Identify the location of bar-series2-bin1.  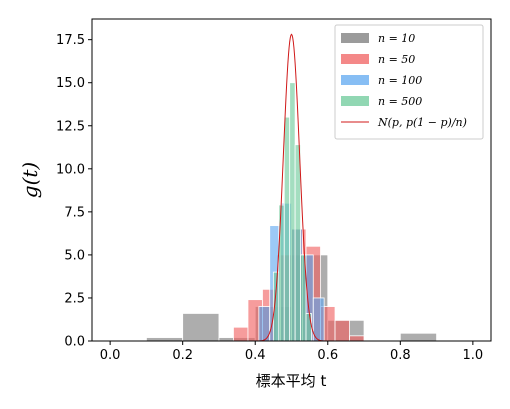
(241, 334).